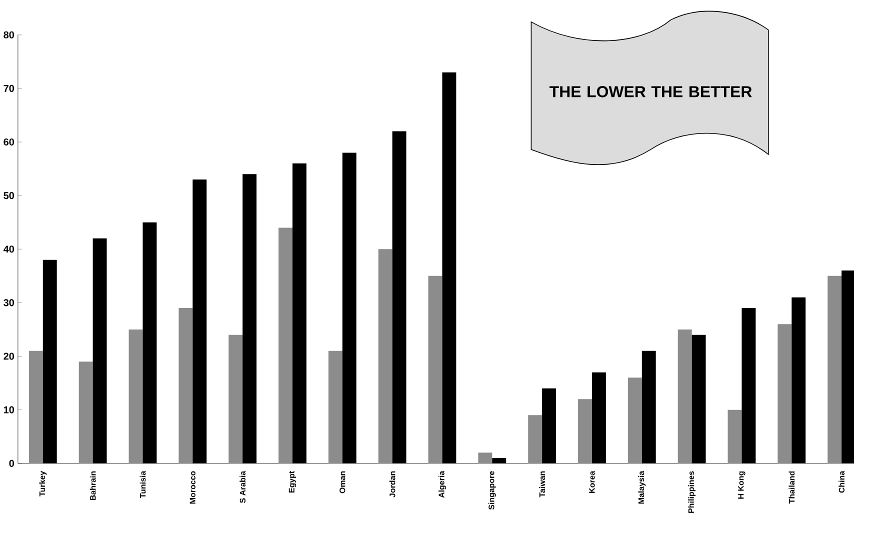 This screenshot has height=551, width=879. I want to click on y-tick-label: 40, so click(8, 249).